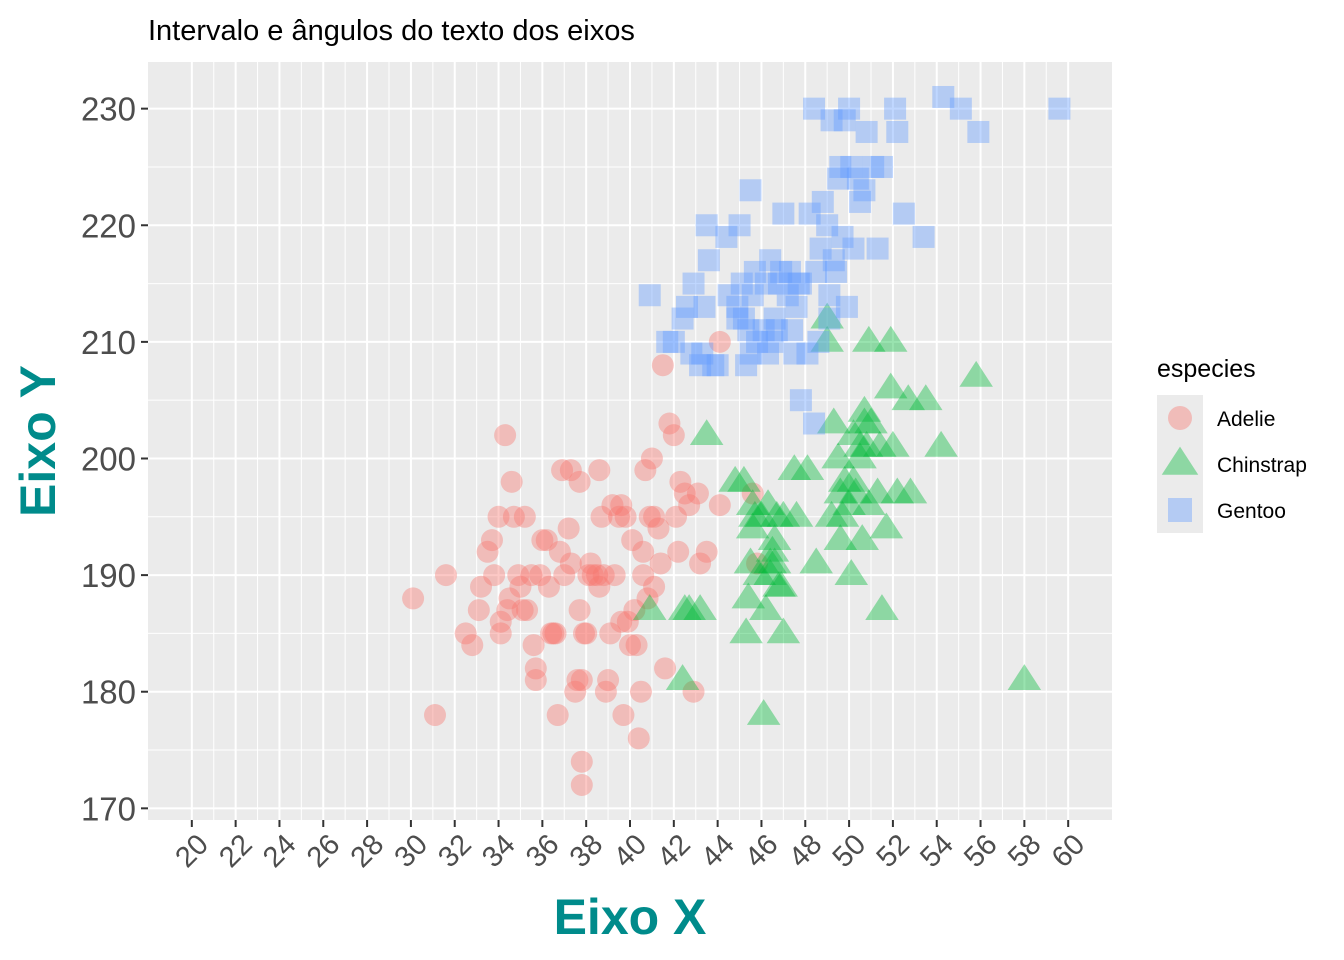  I want to click on legend-item-chinstrap: Chinstrap, so click(1232, 464).